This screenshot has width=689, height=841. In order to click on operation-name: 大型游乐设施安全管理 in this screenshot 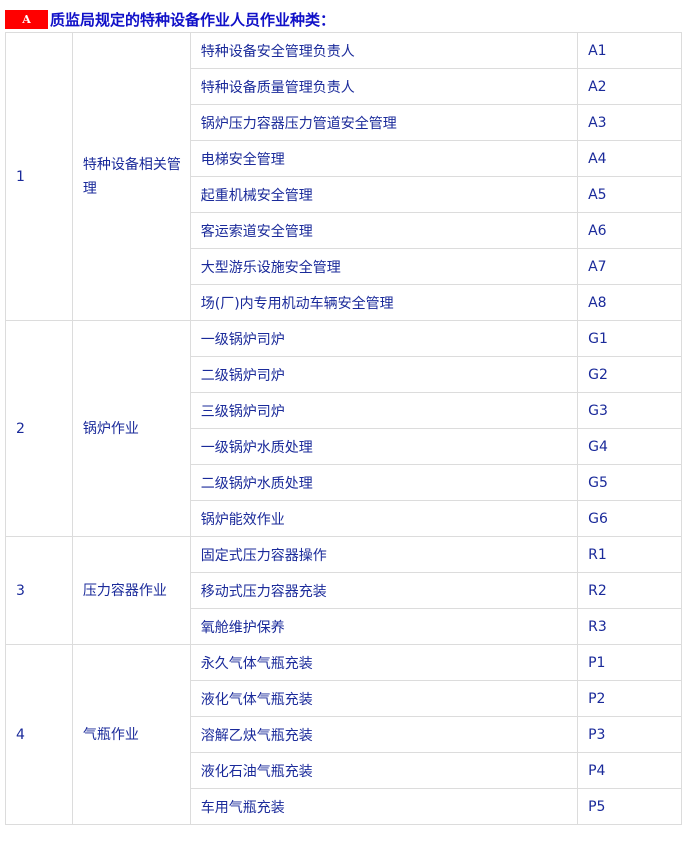, I will do `click(384, 266)`.